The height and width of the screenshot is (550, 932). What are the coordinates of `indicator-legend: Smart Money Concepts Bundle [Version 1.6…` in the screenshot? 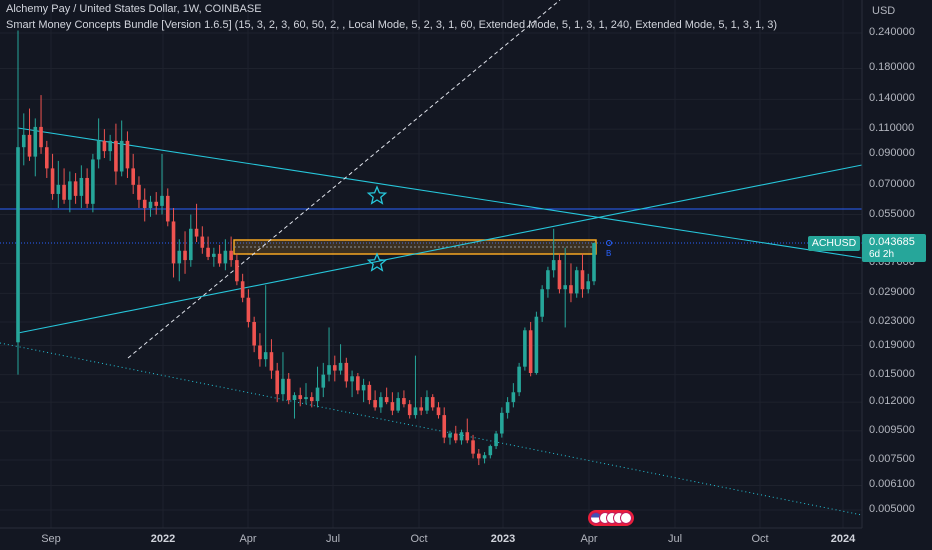 It's located at (392, 25).